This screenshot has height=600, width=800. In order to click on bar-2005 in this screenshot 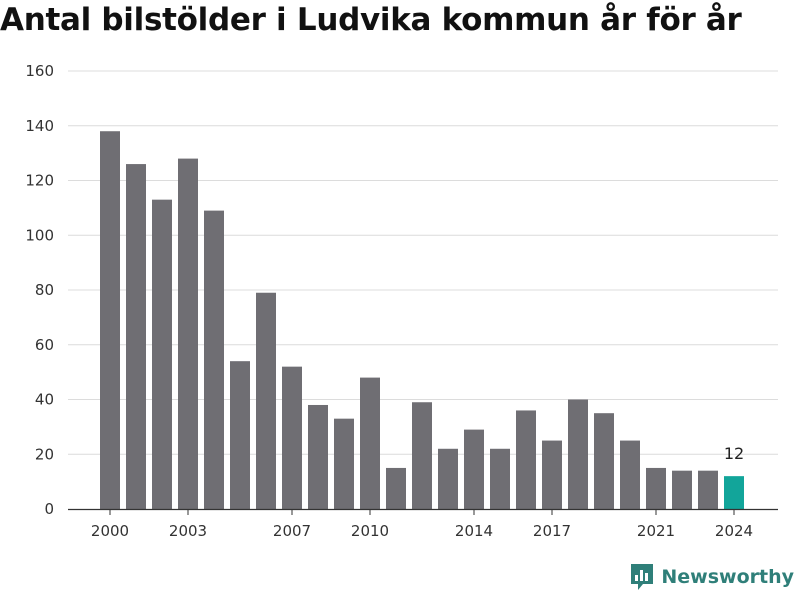, I will do `click(240, 435)`.